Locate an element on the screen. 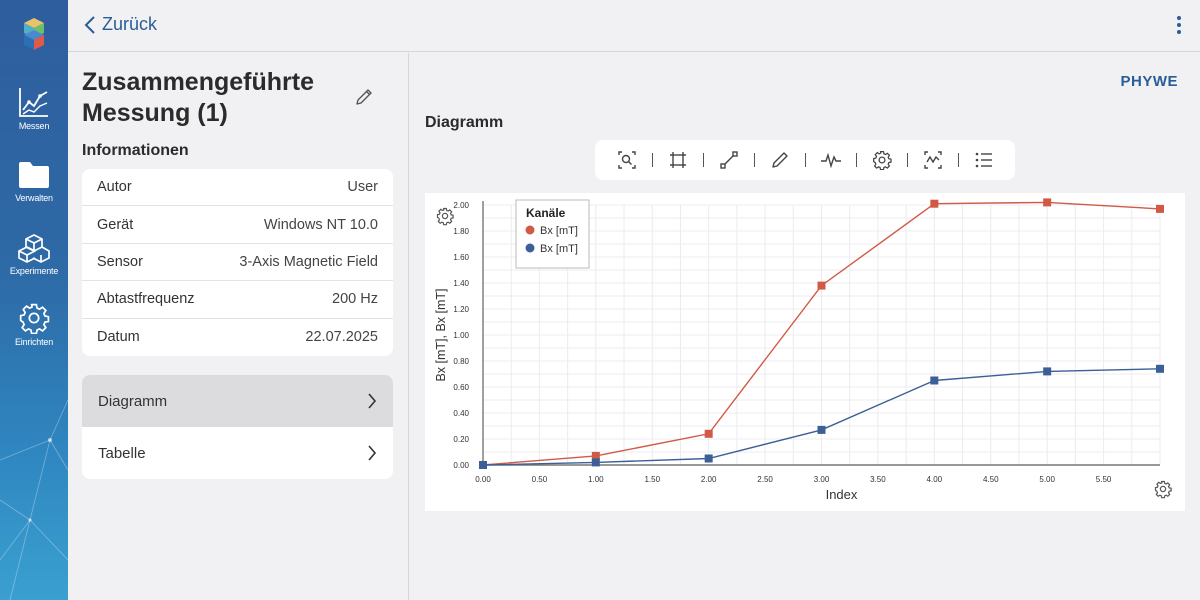 This screenshot has height=600, width=1200. legend-title: Kanäle is located at coordinates (546, 213).